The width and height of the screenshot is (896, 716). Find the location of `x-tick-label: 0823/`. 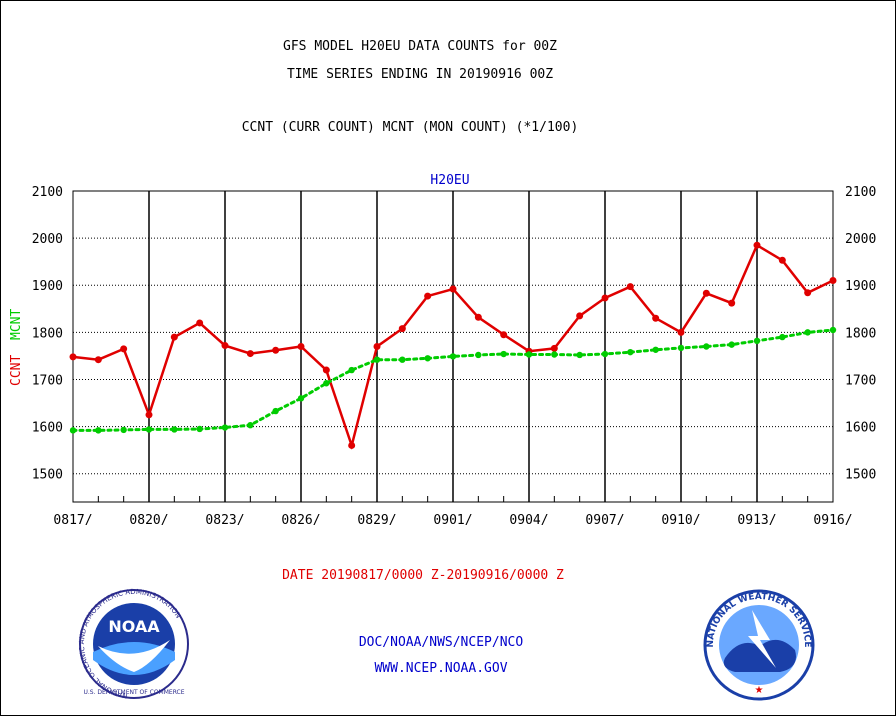

x-tick-label: 0823/ is located at coordinates (224, 520).